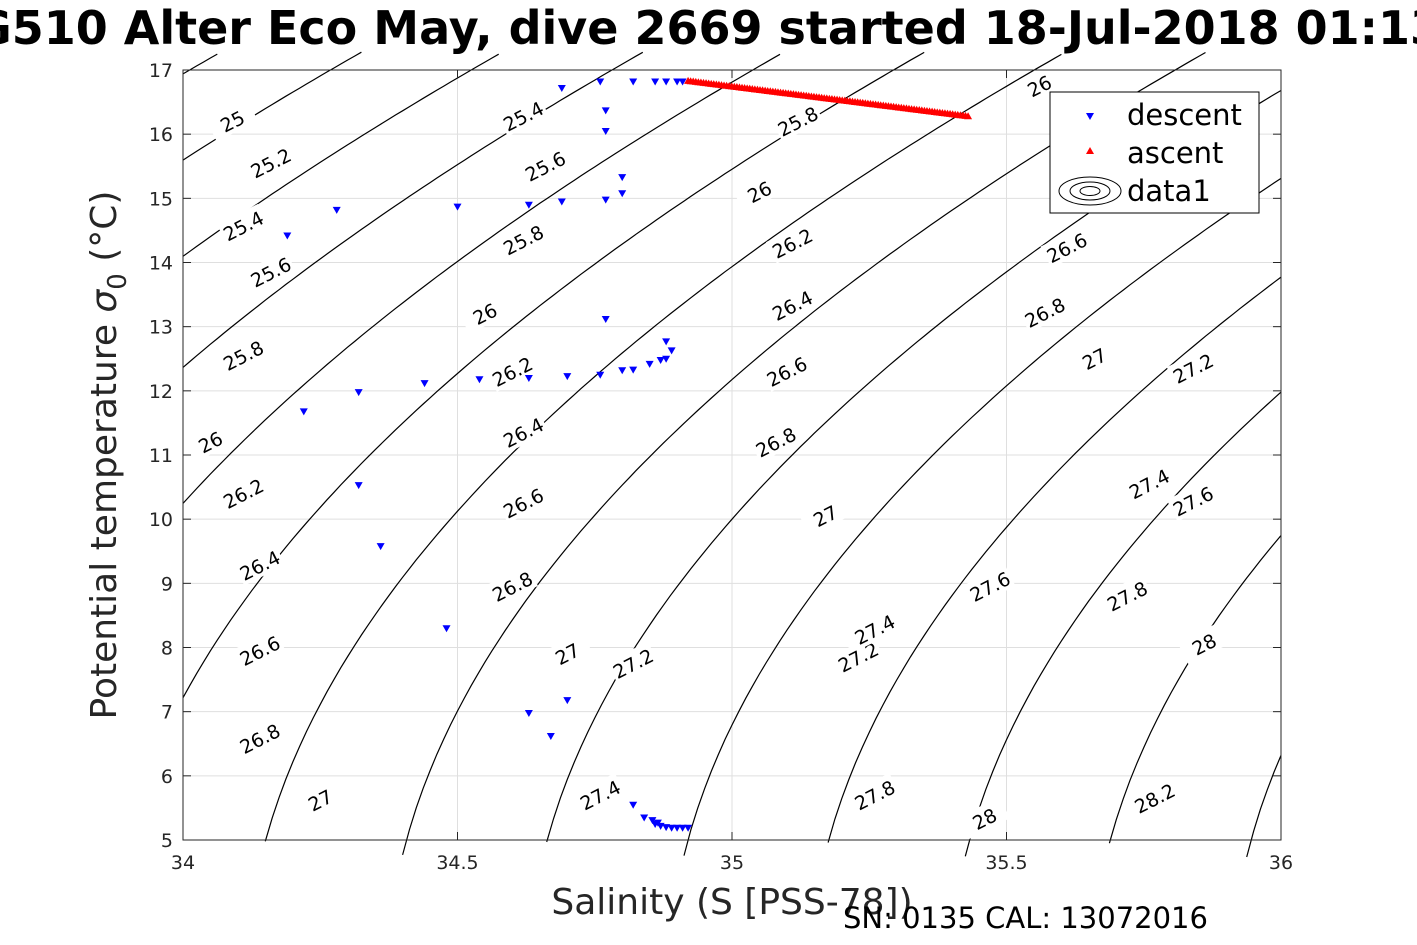 The width and height of the screenshot is (1417, 945). Describe the element at coordinates (161, 199) in the screenshot. I see `y-tick-label: 15` at that location.